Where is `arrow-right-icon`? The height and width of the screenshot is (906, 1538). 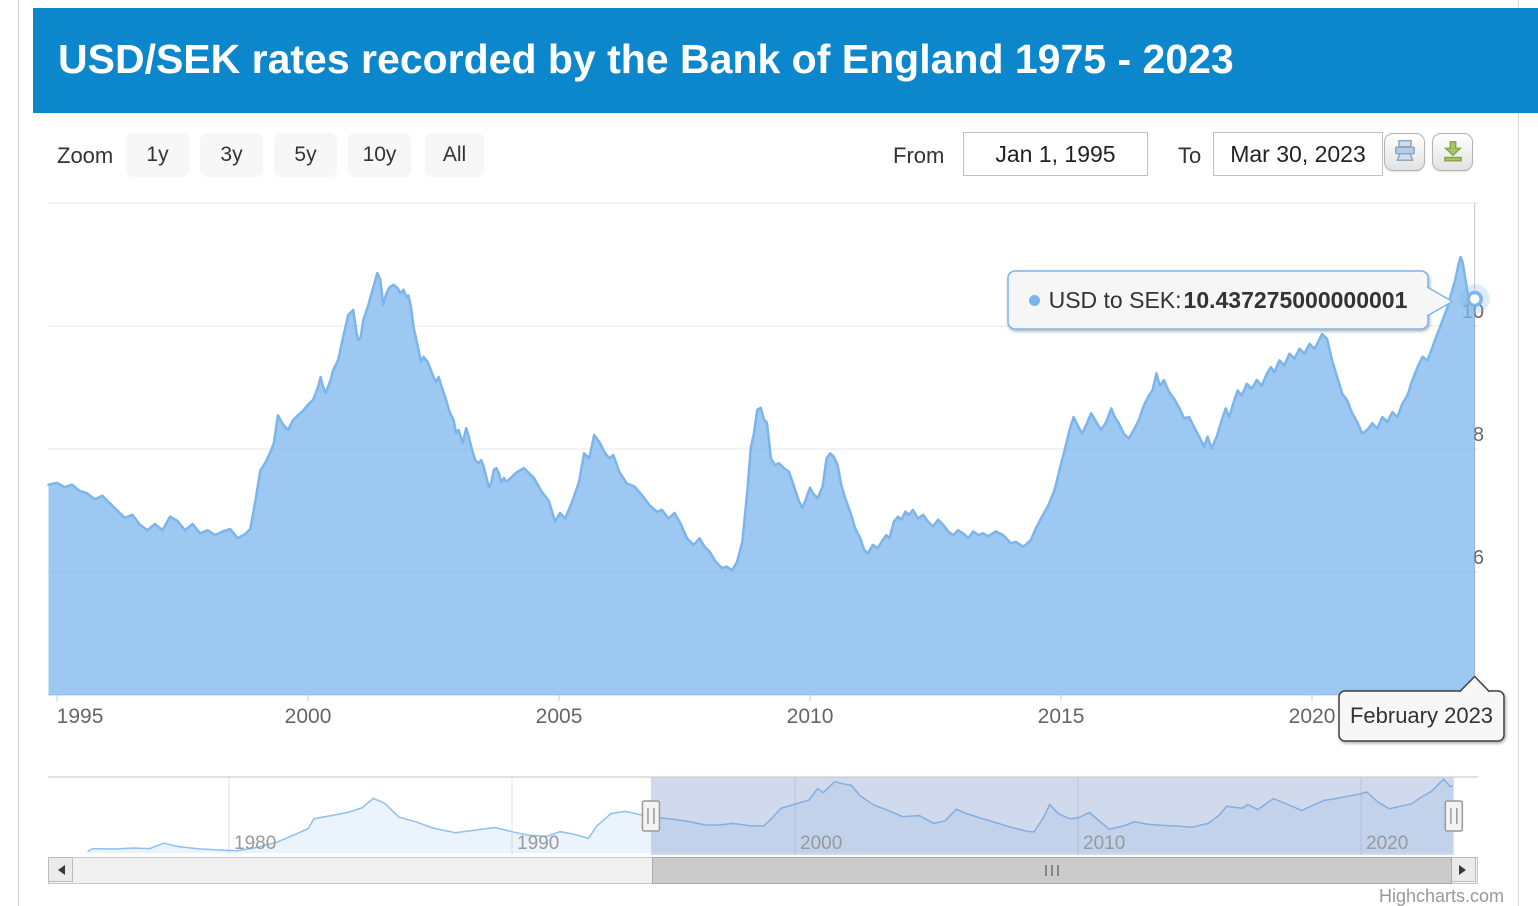 arrow-right-icon is located at coordinates (1465, 869).